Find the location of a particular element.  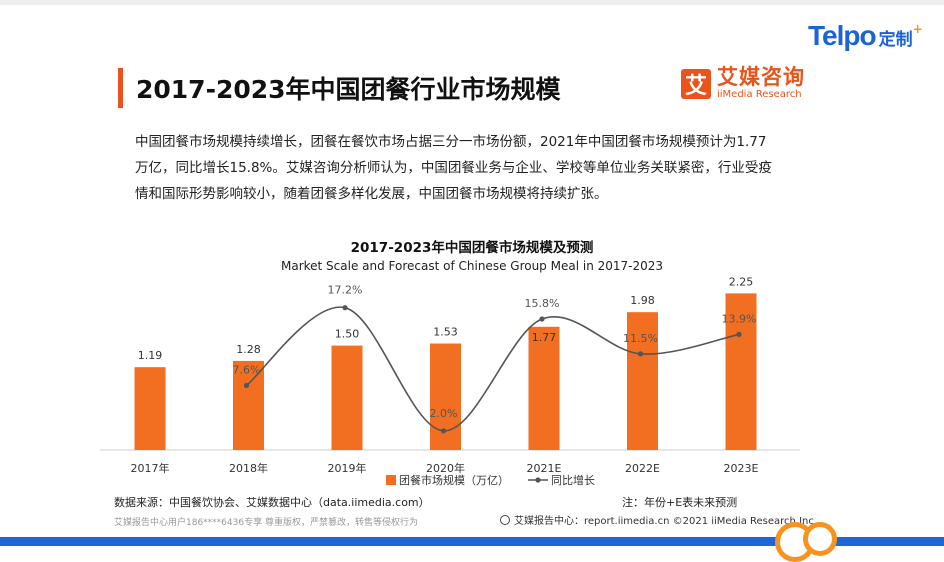

growth-rate-label: 13.9% is located at coordinates (739, 318).